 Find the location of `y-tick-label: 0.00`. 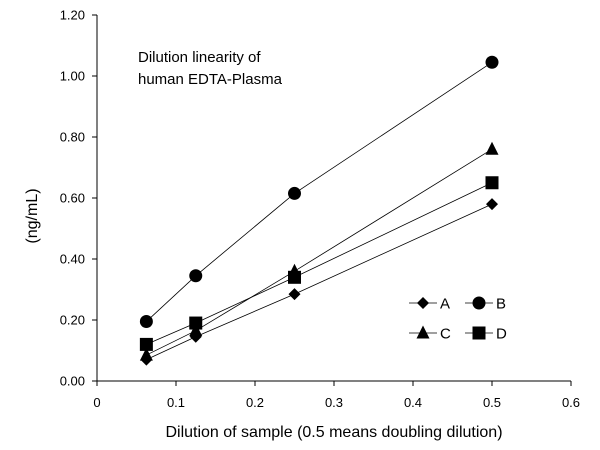

y-tick-label: 0.00 is located at coordinates (72, 381).